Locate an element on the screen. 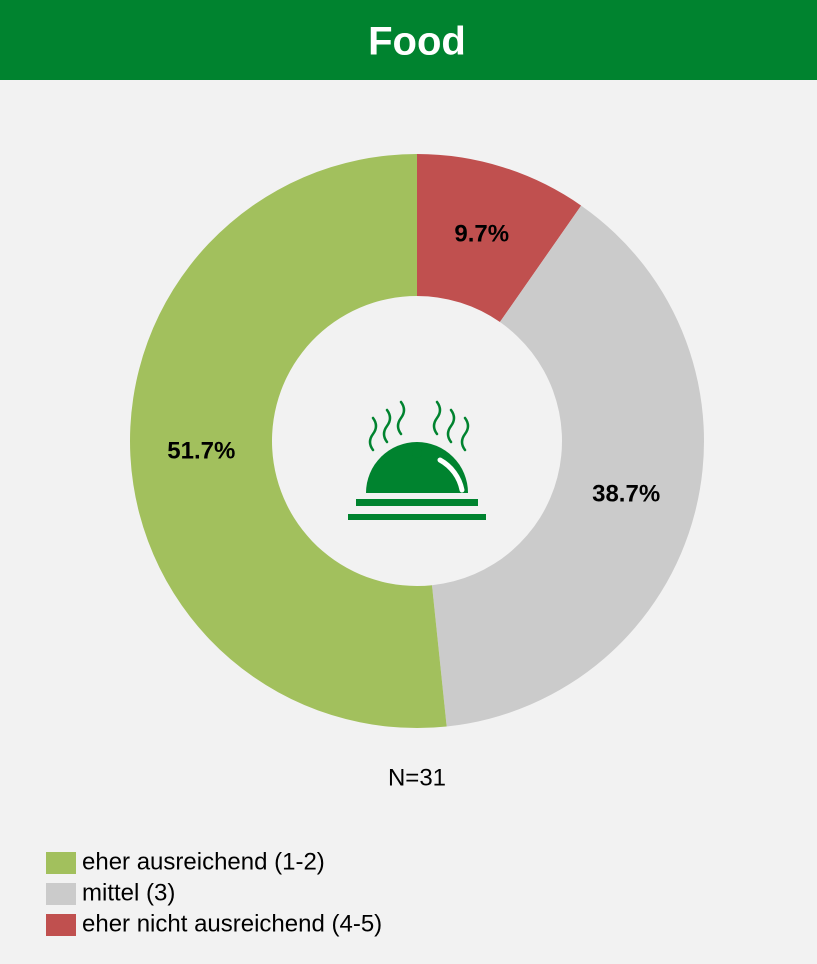  header-bar is located at coordinates (408, 40).